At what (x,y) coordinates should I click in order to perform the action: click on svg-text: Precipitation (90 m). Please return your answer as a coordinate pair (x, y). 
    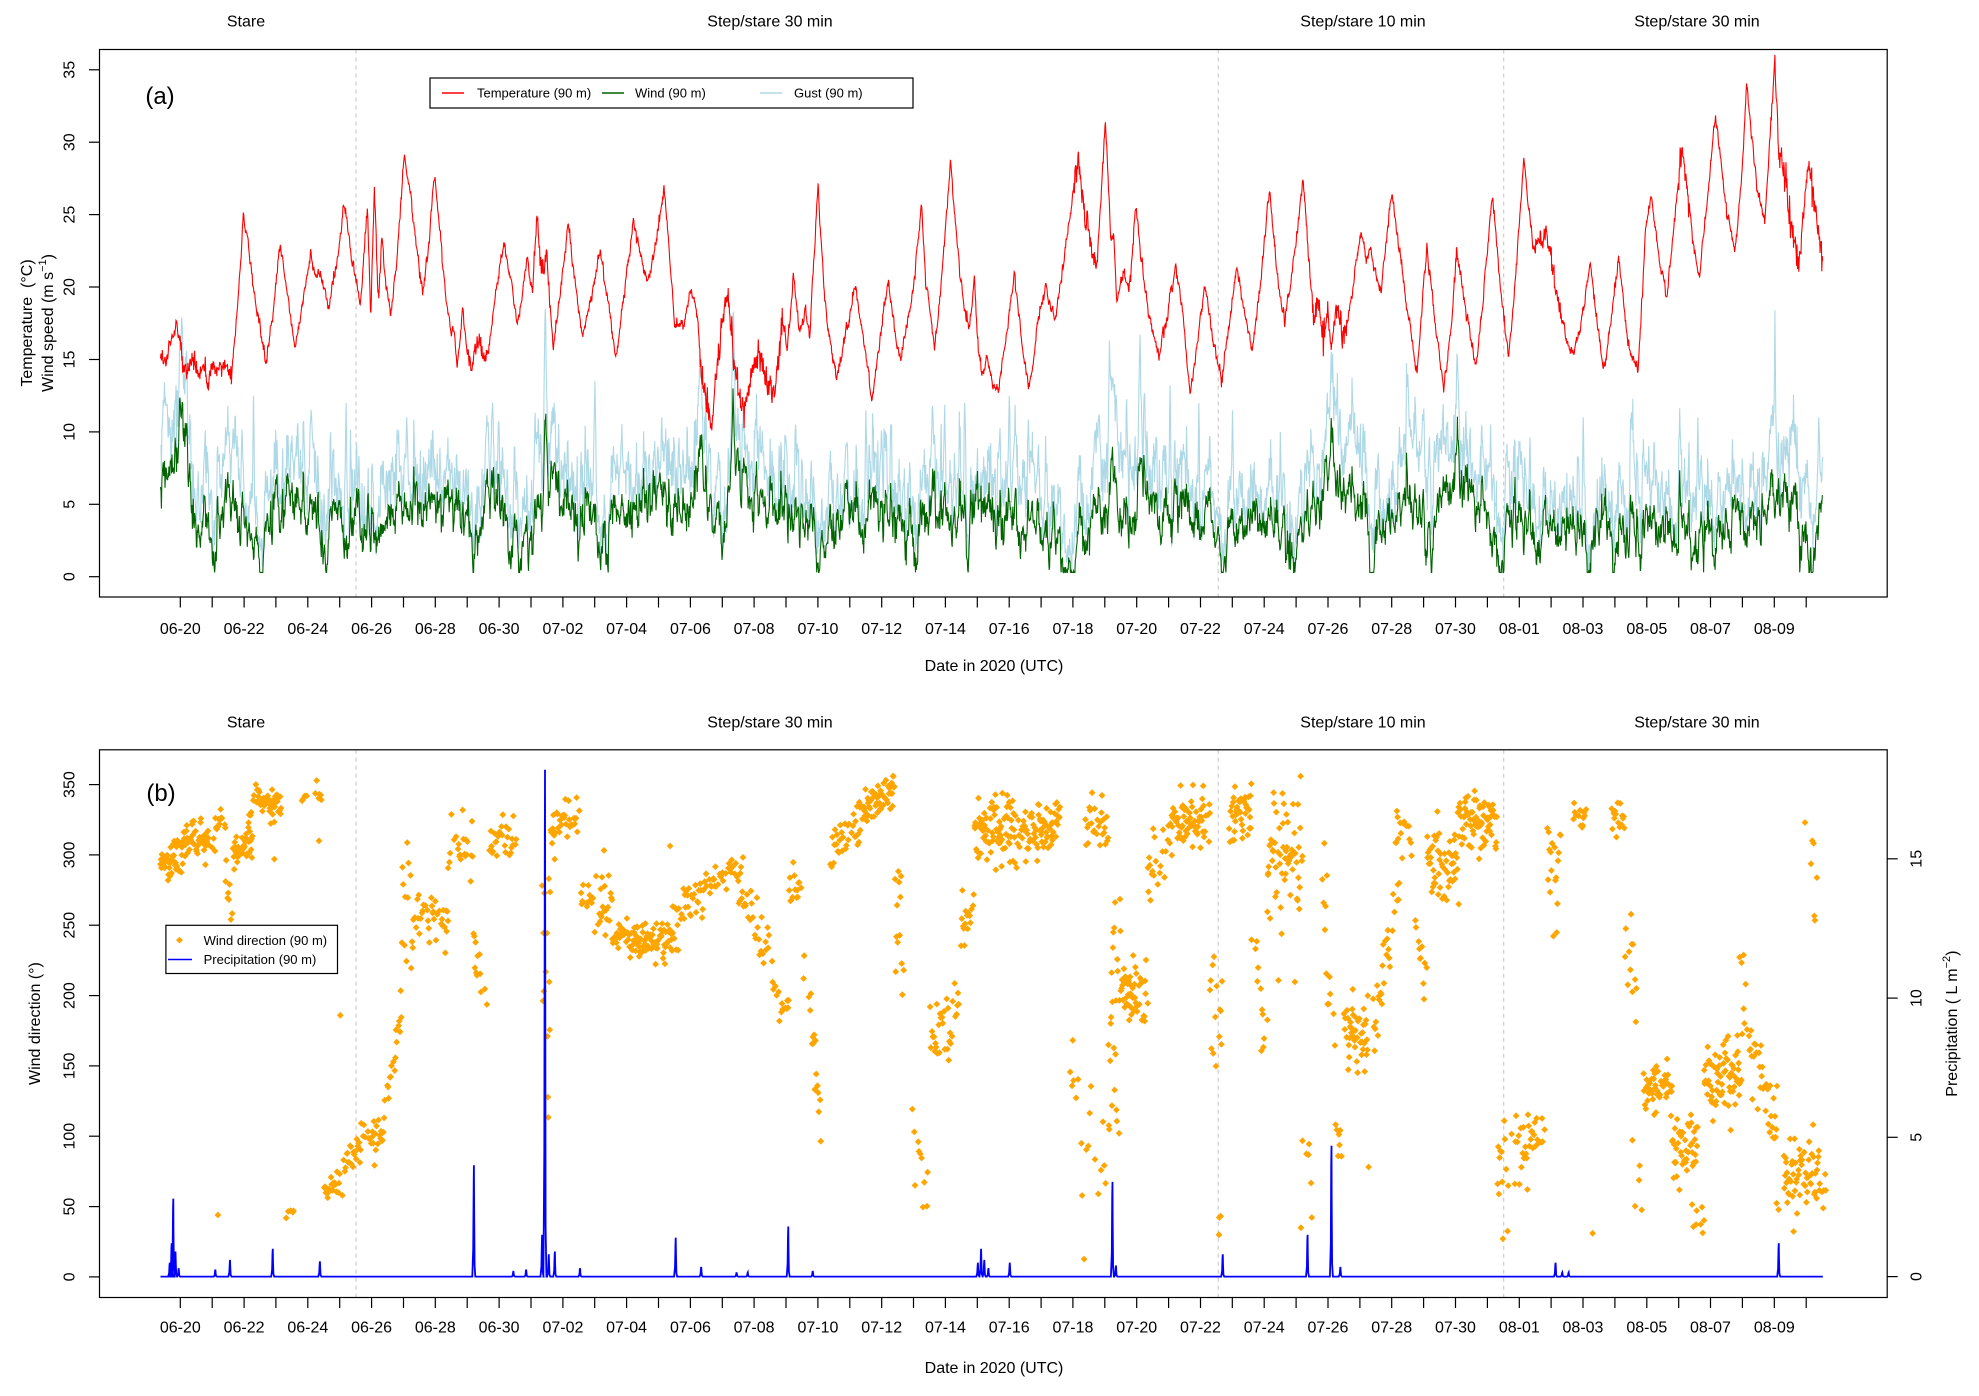
    Looking at the image, I should click on (260, 959).